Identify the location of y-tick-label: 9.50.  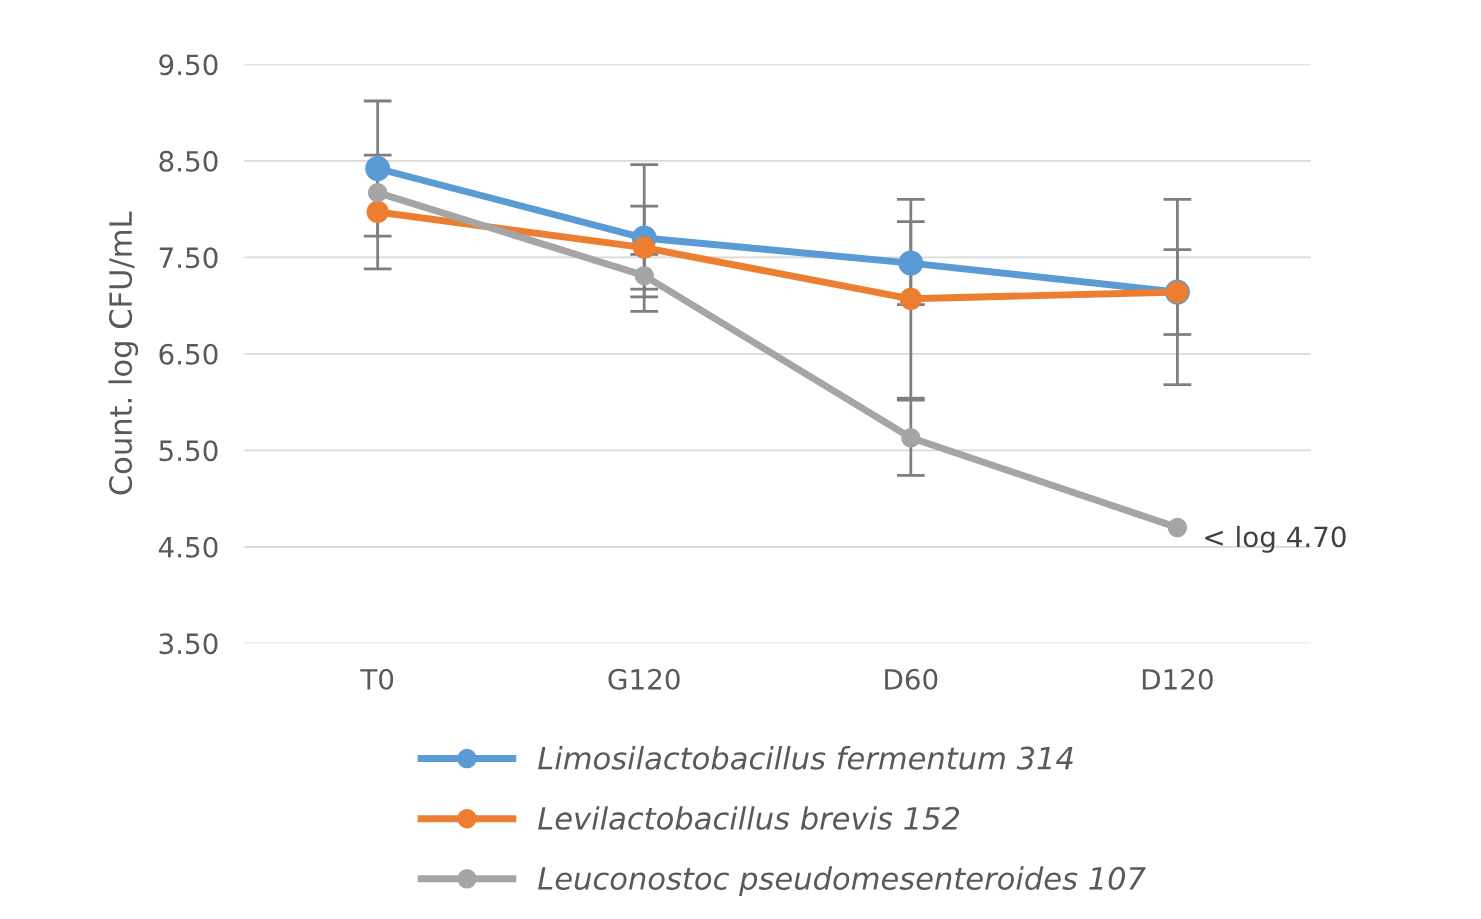
(188, 65).